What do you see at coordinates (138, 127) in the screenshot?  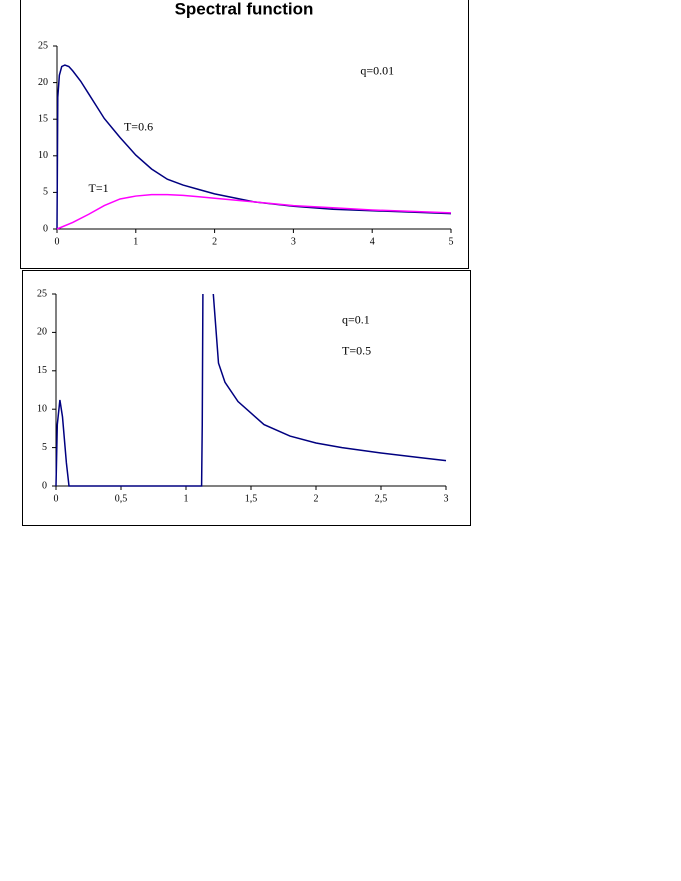 I see `annotation: T=0.6` at bounding box center [138, 127].